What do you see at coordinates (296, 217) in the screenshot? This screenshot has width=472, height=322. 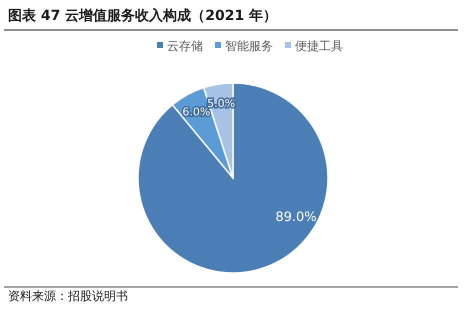 I see `data-label: 89.0%` at bounding box center [296, 217].